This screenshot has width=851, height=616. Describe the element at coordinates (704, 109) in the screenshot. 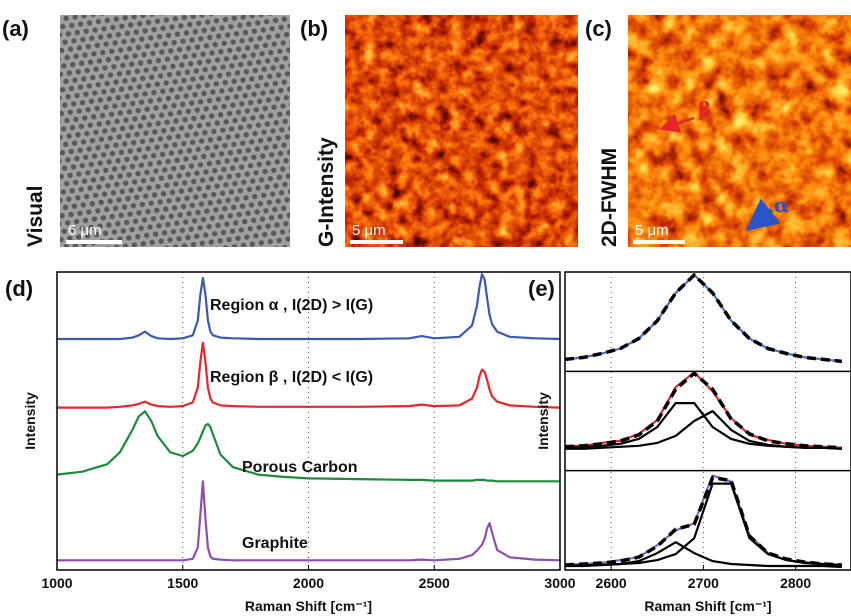

I see `marker-label: β` at that location.